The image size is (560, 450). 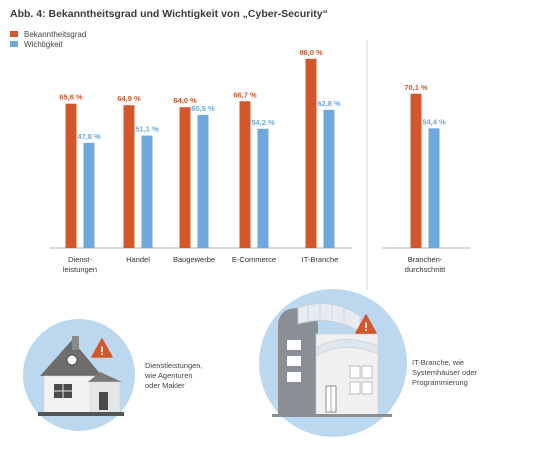 I want to click on left-caption-line: Dienstleistungen,, so click(x=174, y=365).